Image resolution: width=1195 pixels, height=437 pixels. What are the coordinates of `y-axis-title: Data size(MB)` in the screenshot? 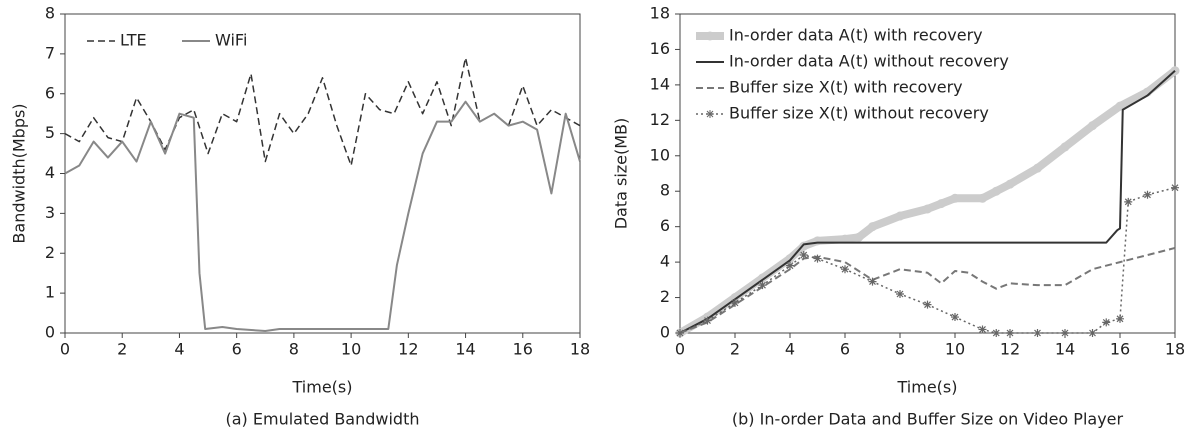 It's located at (621, 174).